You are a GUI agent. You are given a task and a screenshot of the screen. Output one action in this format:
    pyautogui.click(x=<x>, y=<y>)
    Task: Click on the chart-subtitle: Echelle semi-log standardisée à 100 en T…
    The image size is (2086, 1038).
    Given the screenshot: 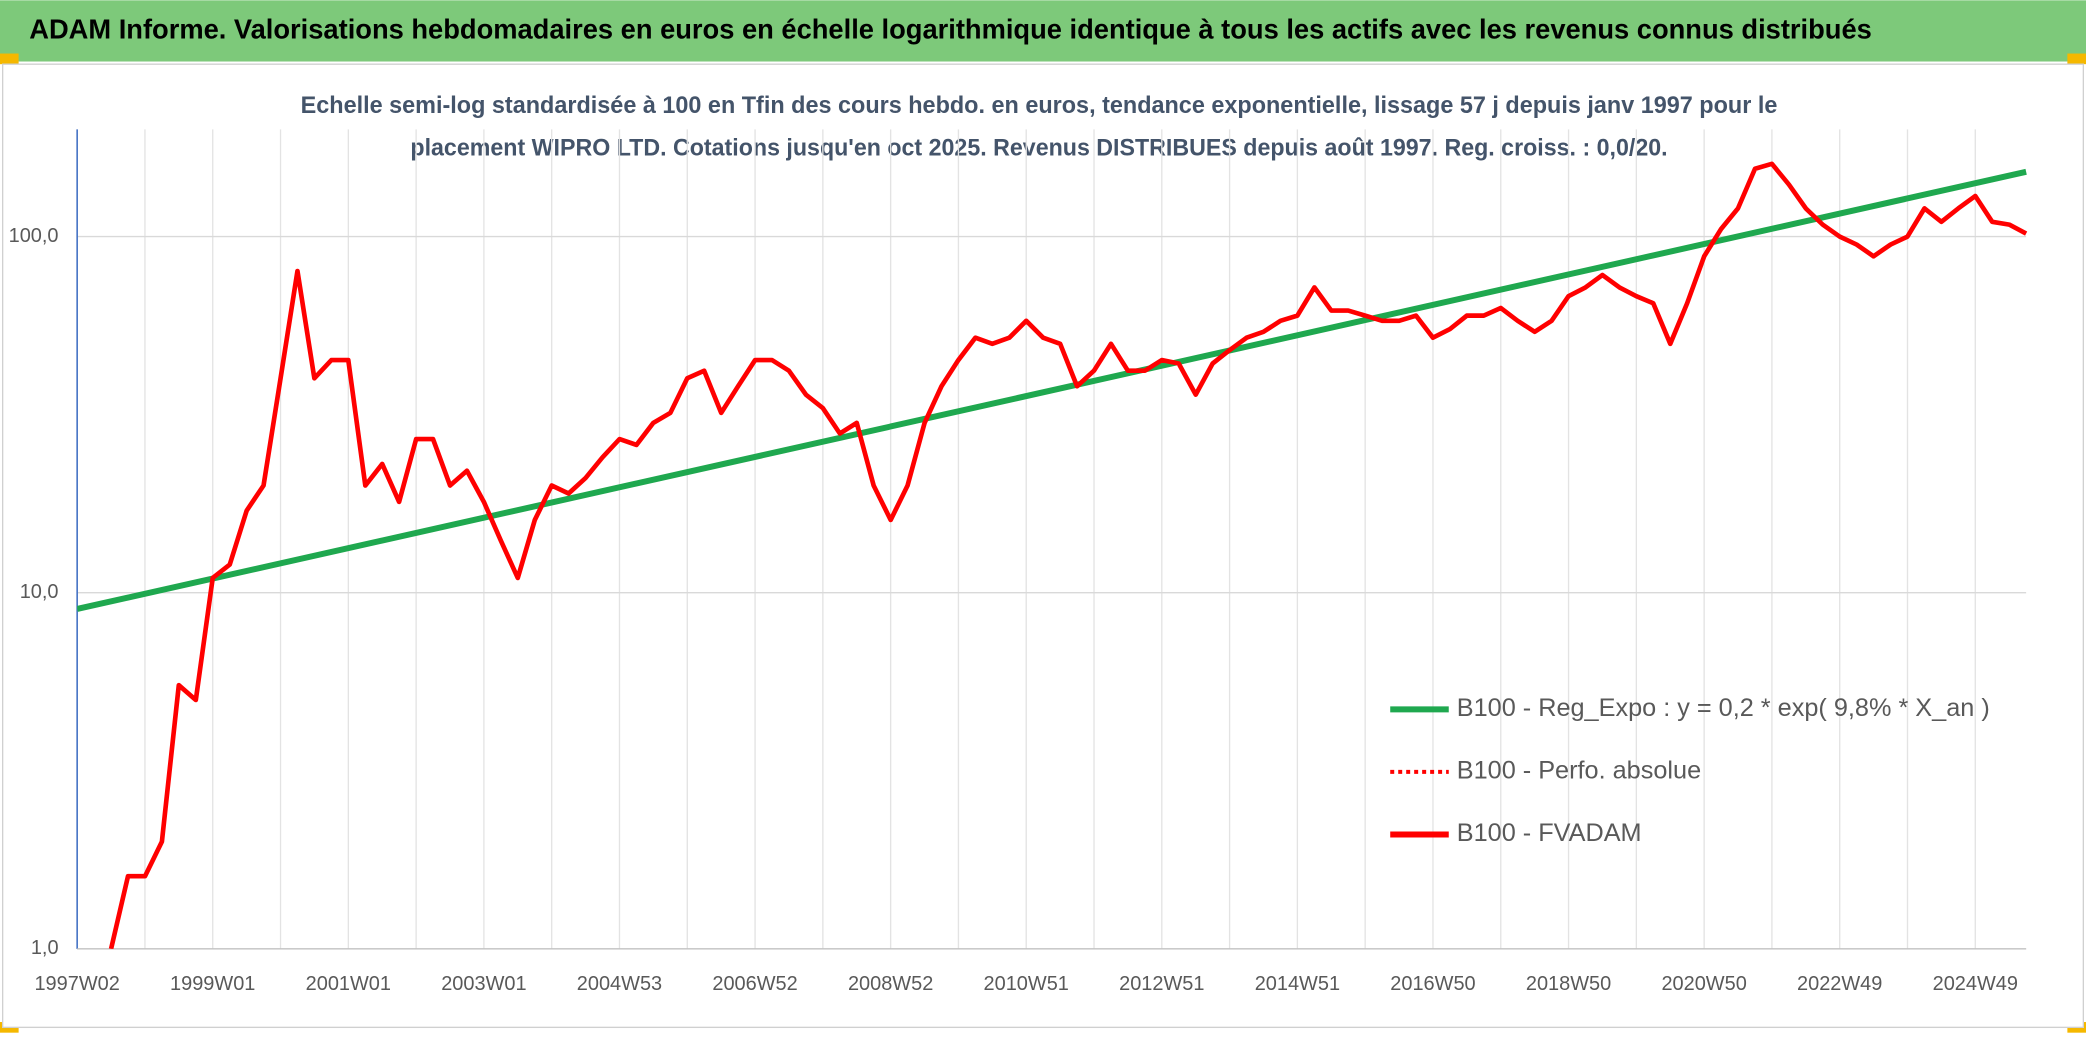 What is the action you would take?
    pyautogui.click(x=1039, y=105)
    